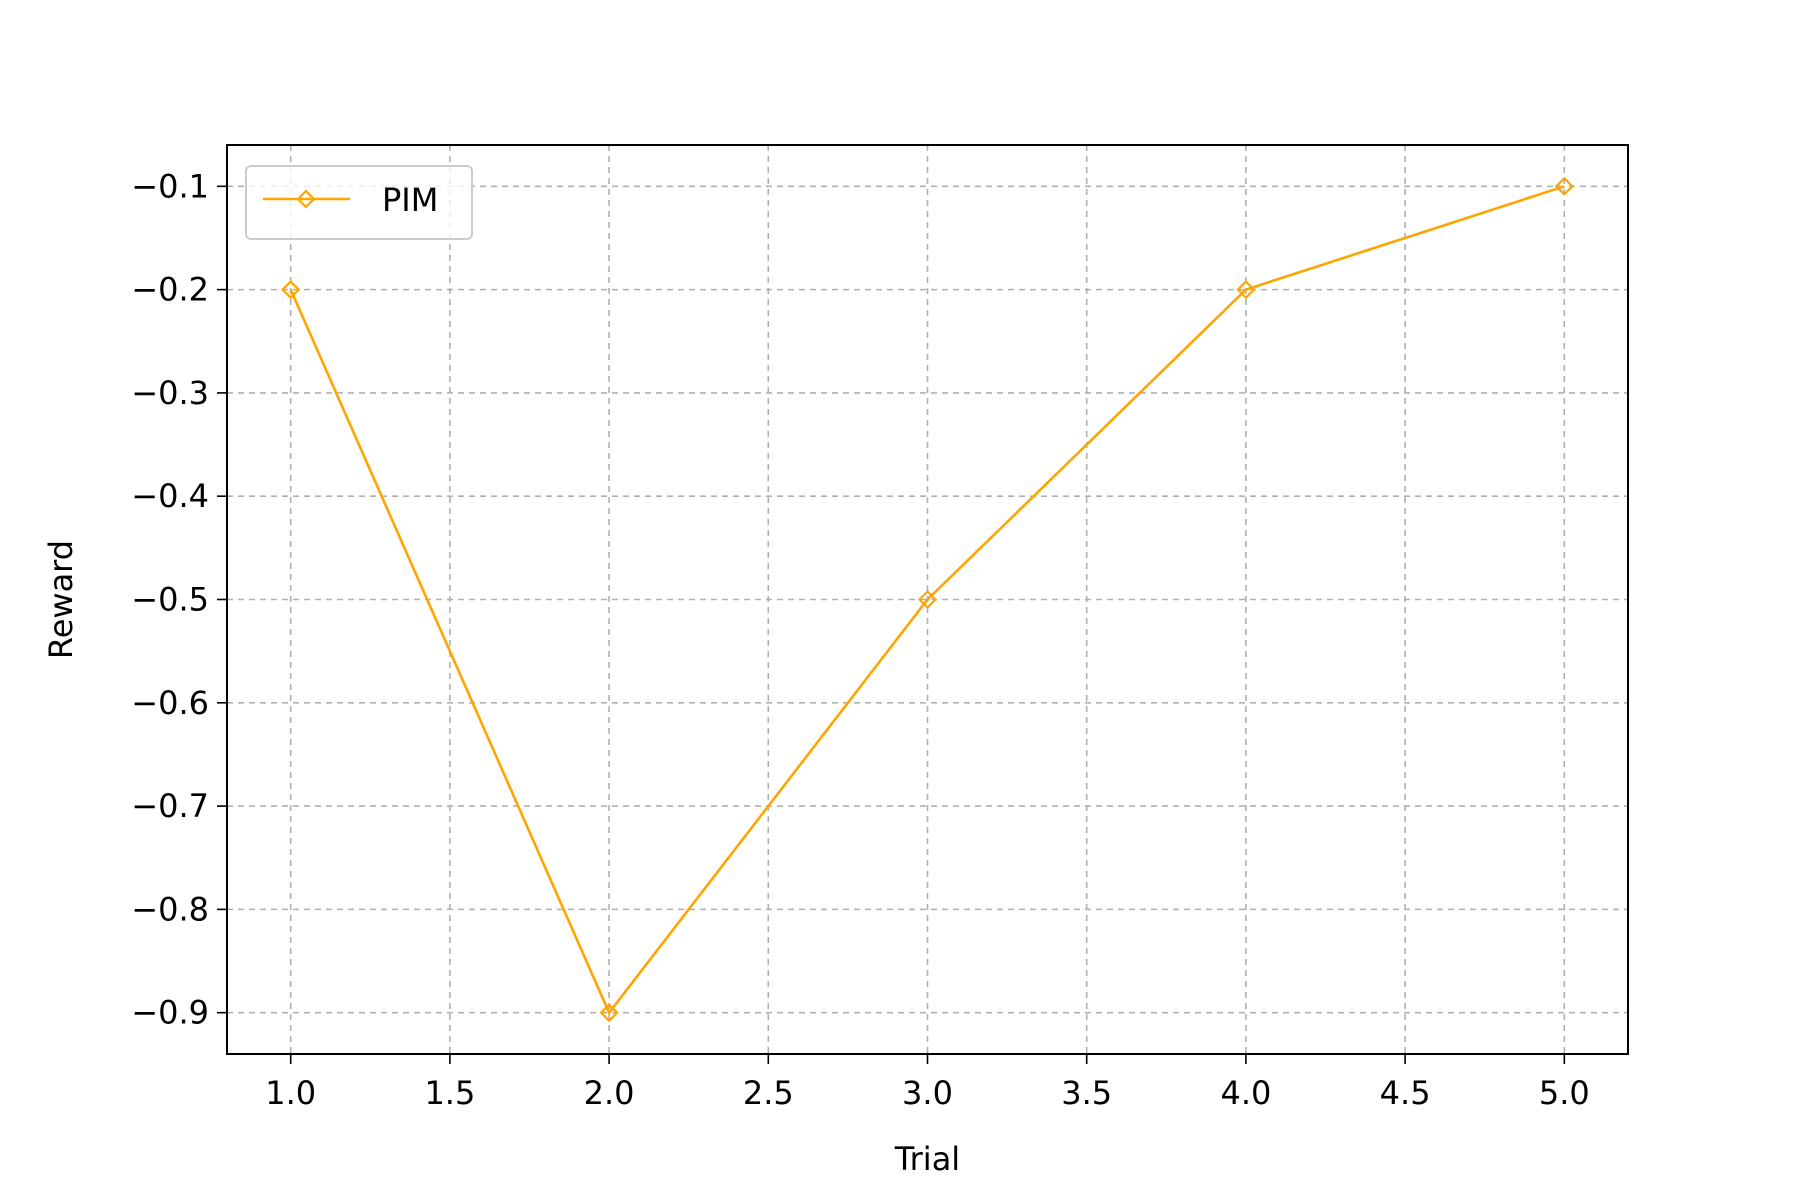 This screenshot has height=1200, width=1800. What do you see at coordinates (290, 1093) in the screenshot?
I see `x-tick-label: 1.0` at bounding box center [290, 1093].